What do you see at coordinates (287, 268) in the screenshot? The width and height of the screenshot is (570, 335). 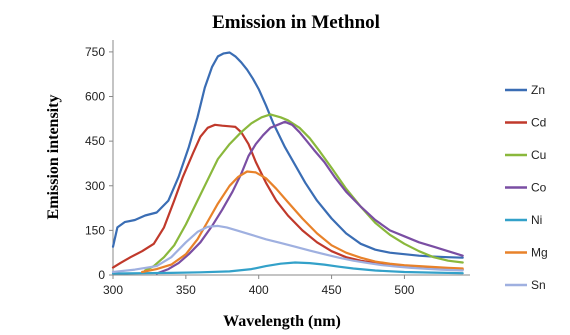 I see `series-line-ni` at bounding box center [287, 268].